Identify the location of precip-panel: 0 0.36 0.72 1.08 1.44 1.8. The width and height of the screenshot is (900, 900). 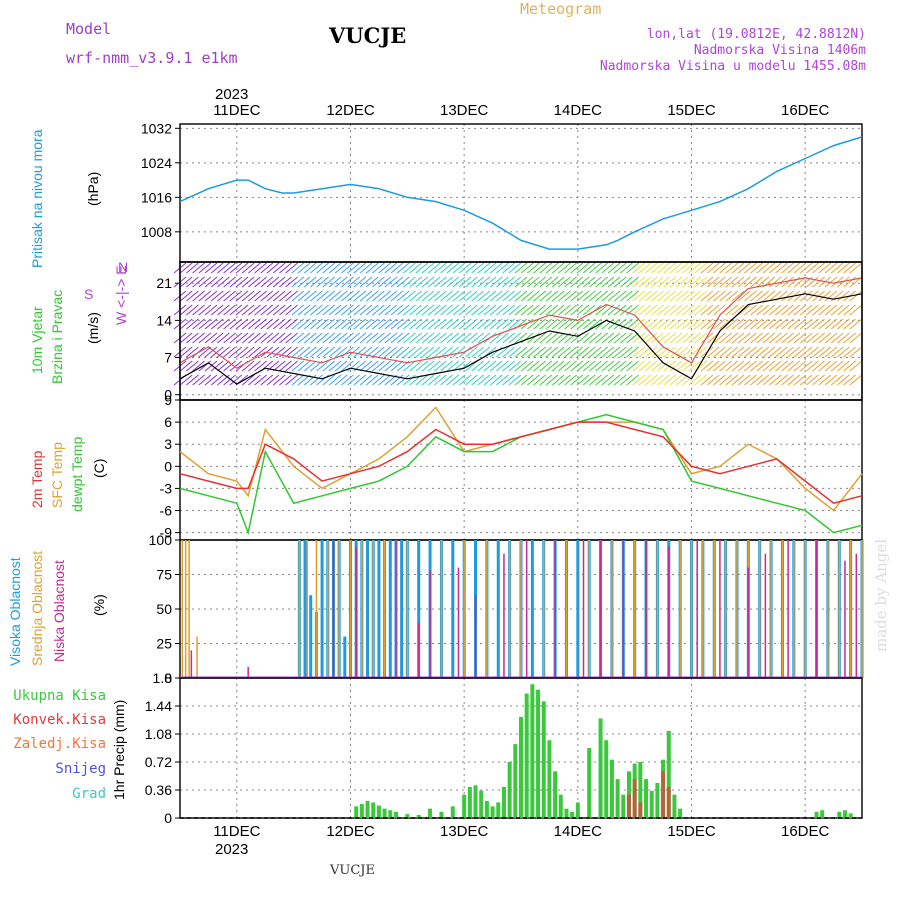
(504, 748).